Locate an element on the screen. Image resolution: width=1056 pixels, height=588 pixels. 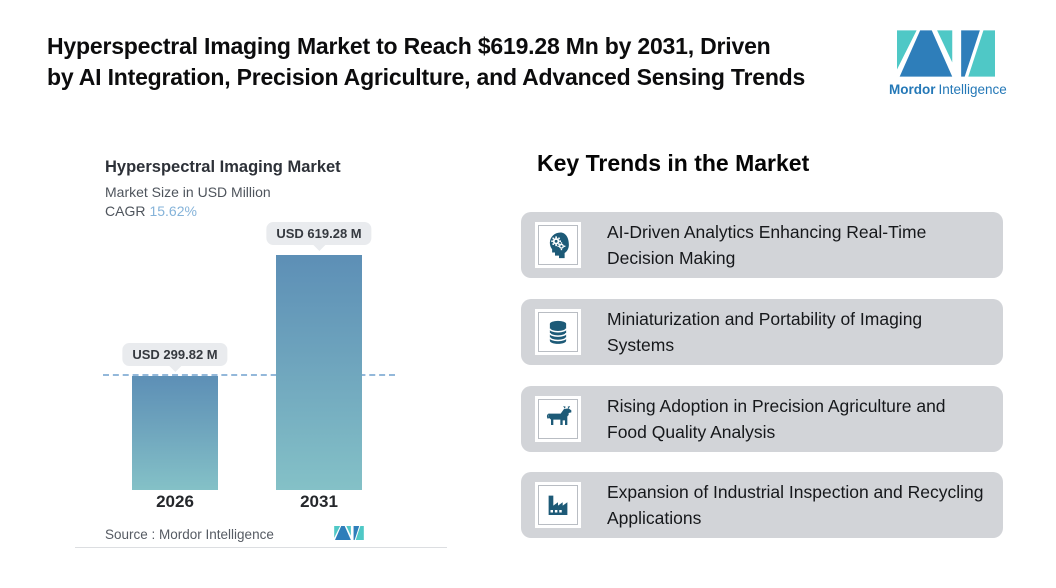
chart-title: Hyperspectral Imaging Market is located at coordinates (223, 167).